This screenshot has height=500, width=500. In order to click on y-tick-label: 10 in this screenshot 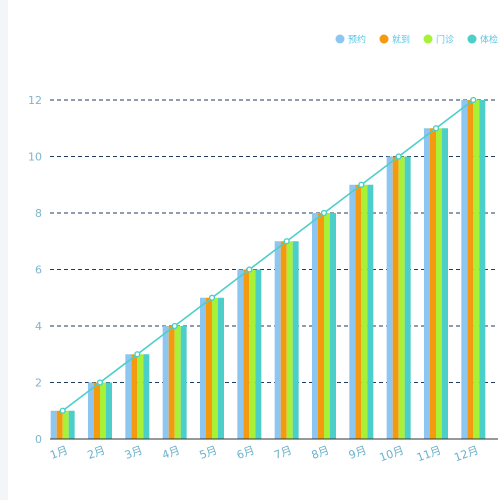, I will do `click(35, 157)`.